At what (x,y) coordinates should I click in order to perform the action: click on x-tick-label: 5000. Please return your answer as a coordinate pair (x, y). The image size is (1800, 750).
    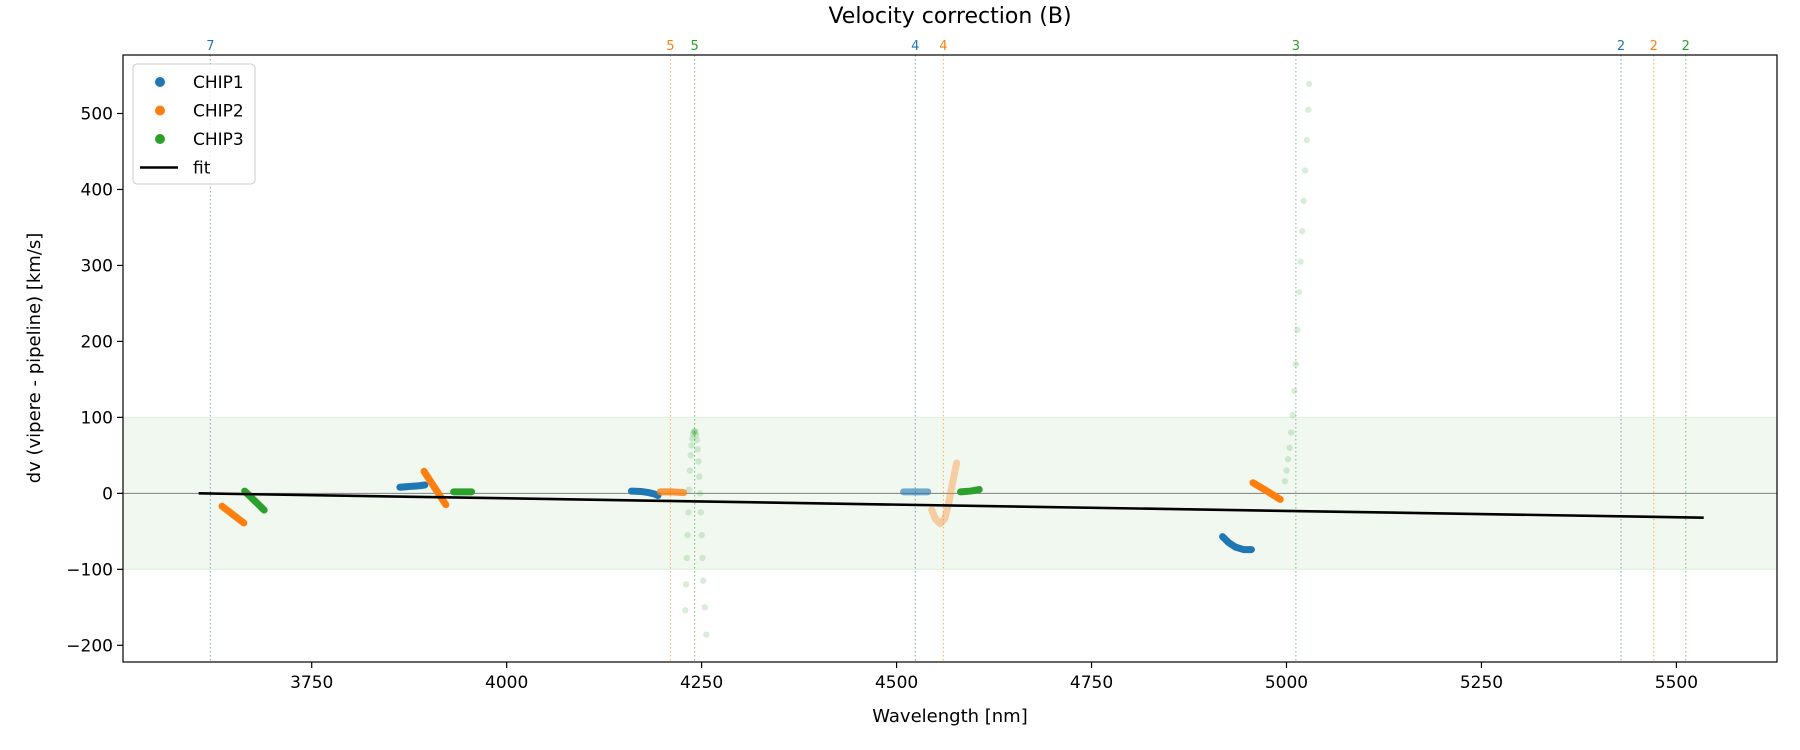
    Looking at the image, I should click on (1286, 683).